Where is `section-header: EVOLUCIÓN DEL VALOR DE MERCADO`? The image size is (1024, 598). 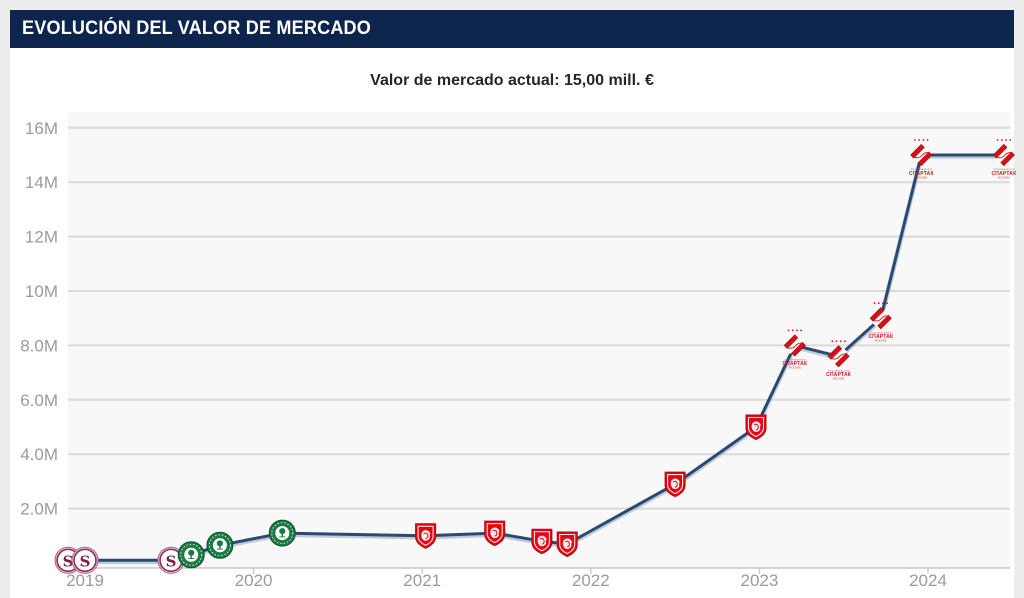 section-header: EVOLUCIÓN DEL VALOR DE MERCADO is located at coordinates (512, 29).